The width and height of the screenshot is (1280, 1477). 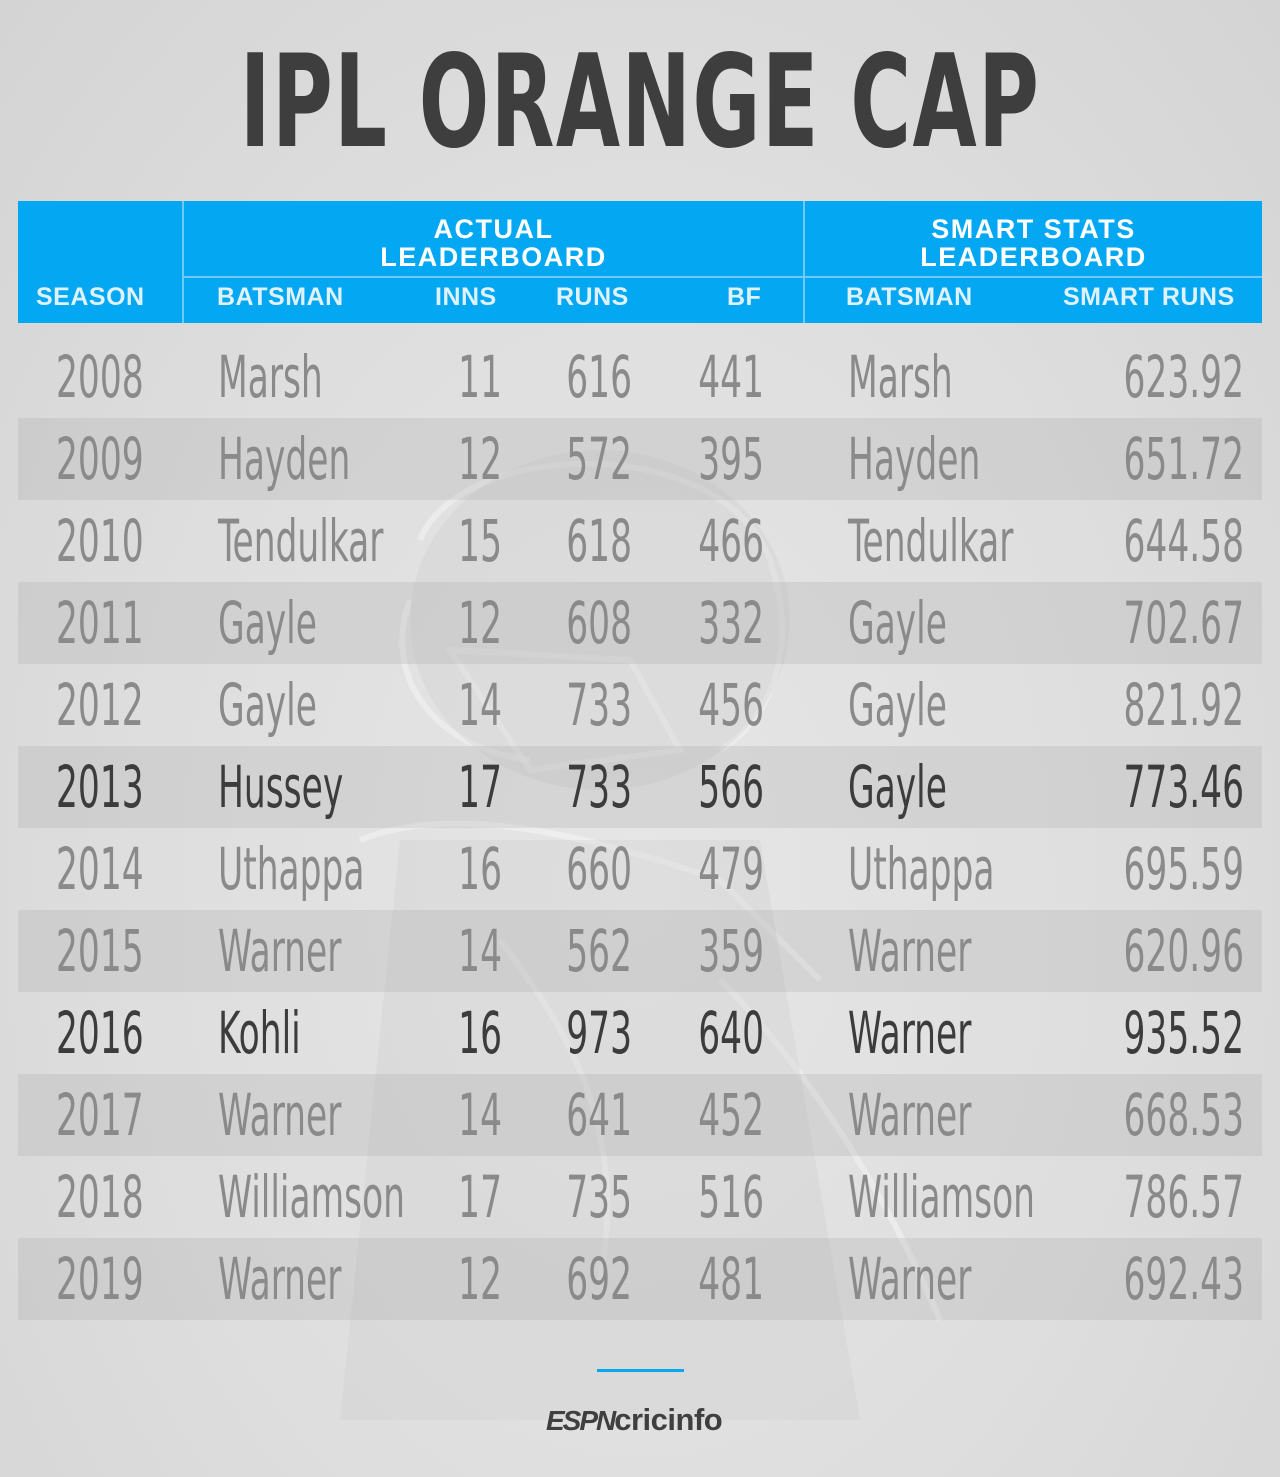 What do you see at coordinates (731, 623) in the screenshot?
I see `bf-cell: 332` at bounding box center [731, 623].